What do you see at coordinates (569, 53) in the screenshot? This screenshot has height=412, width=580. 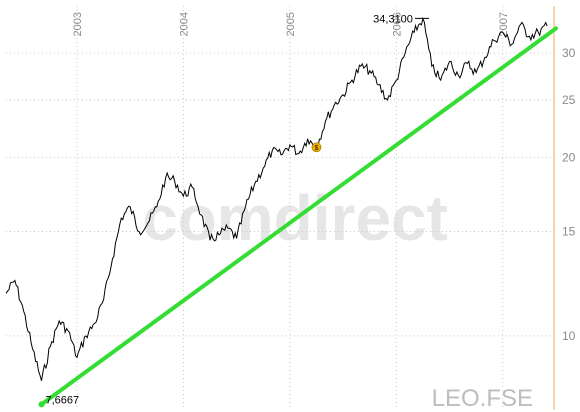 I see `y-tick-label: 30` at bounding box center [569, 53].